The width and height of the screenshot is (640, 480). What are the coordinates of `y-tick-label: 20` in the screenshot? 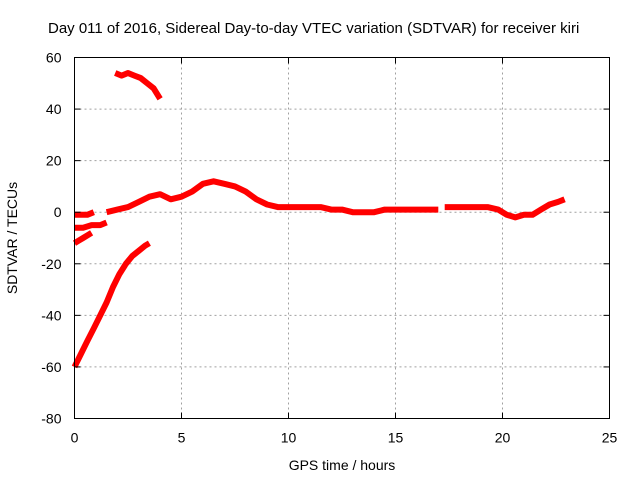 It's located at (54, 161).